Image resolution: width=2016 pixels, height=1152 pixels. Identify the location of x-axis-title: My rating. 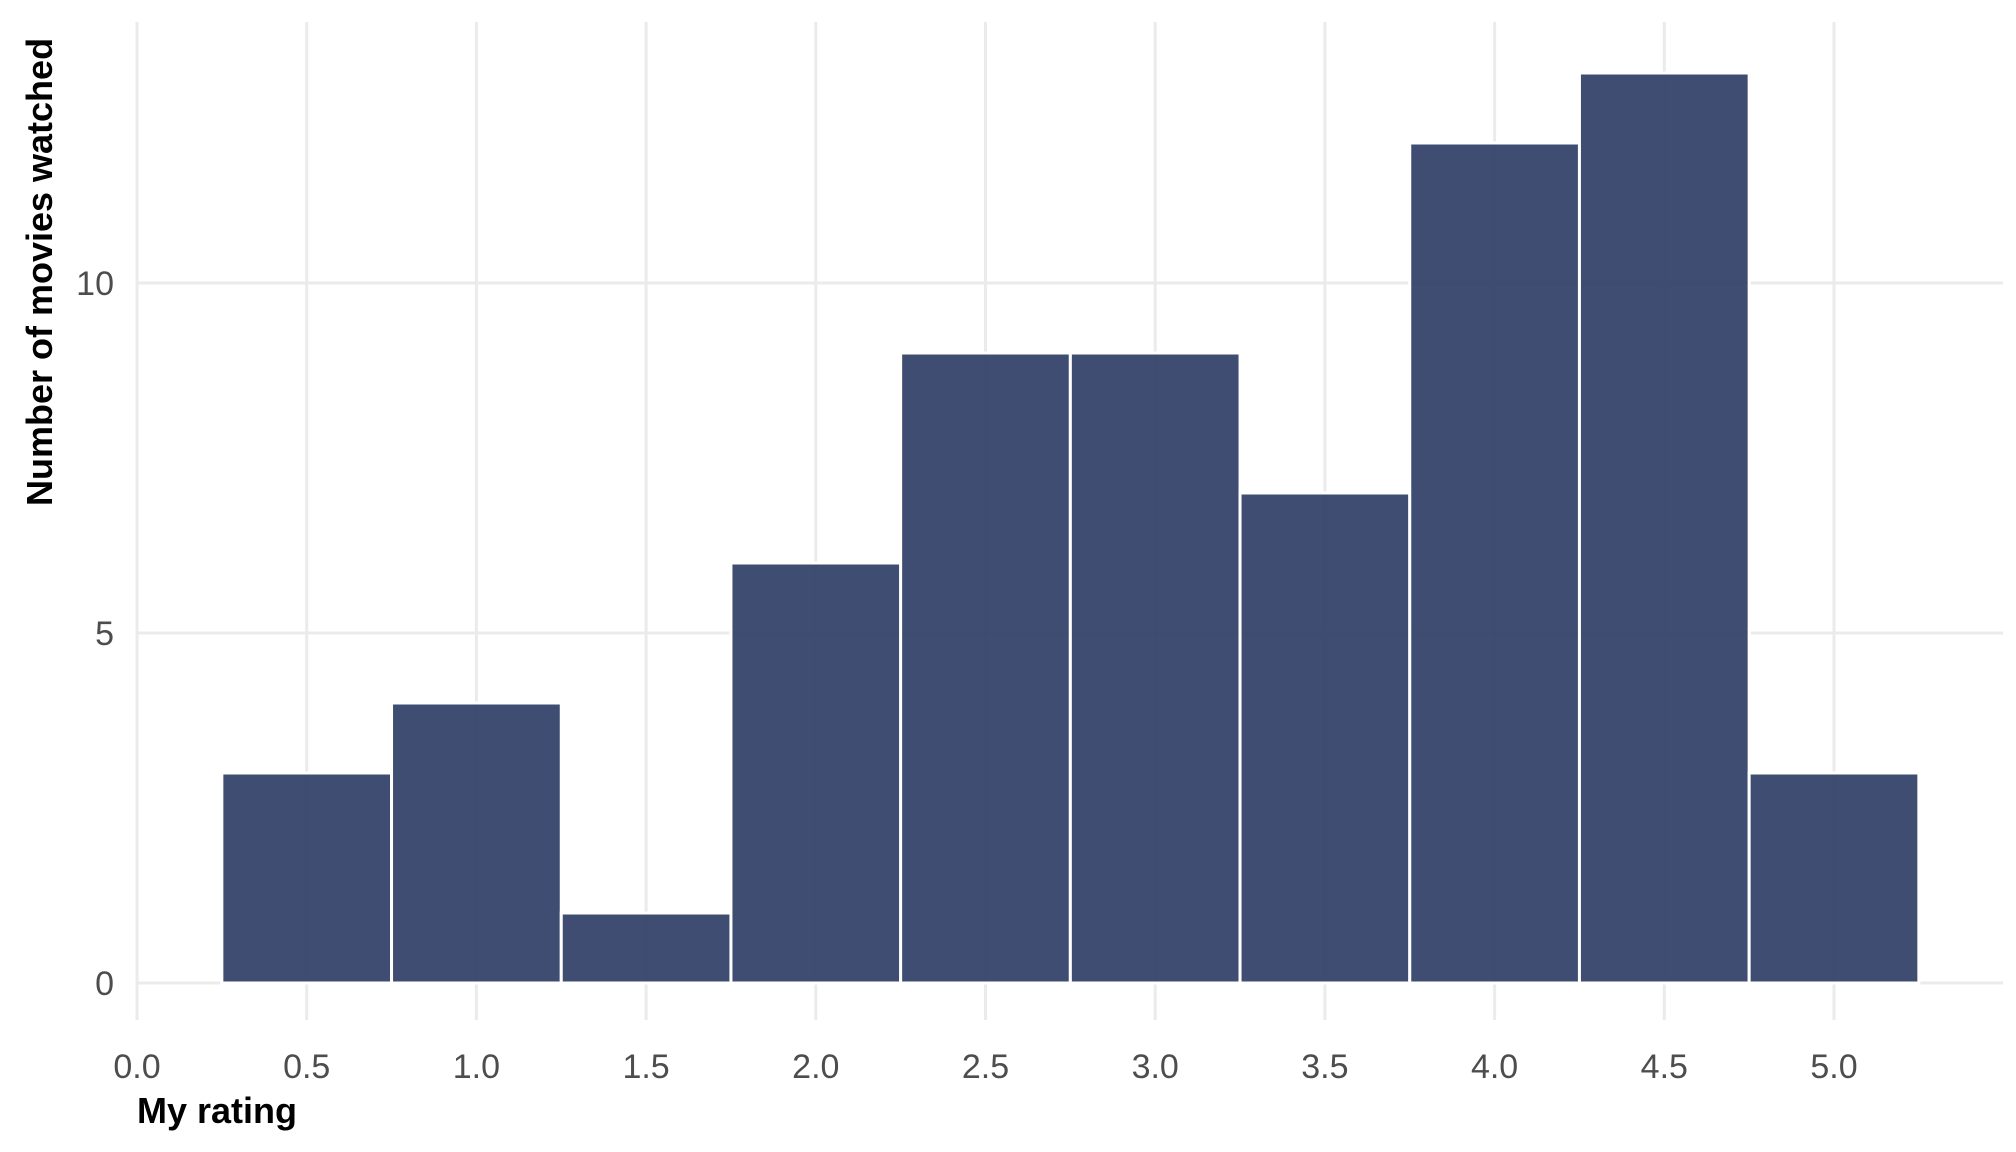
(217, 1110).